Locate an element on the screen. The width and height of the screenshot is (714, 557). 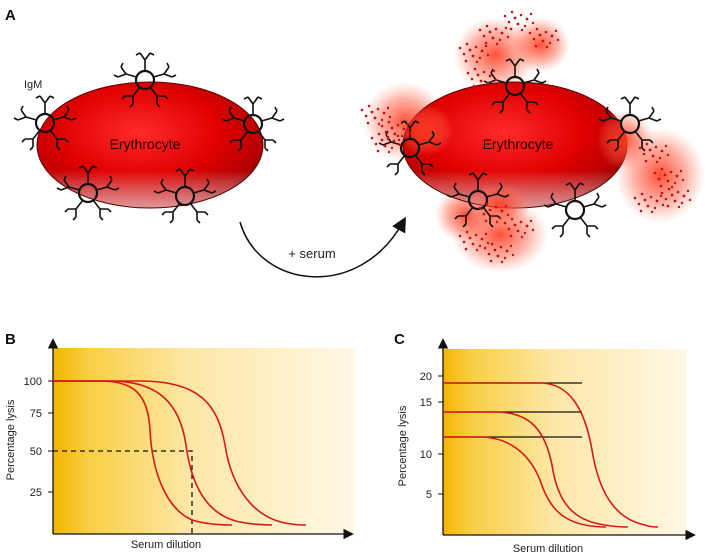
plot-b-x-label: Serum dilution is located at coordinates (166, 545).